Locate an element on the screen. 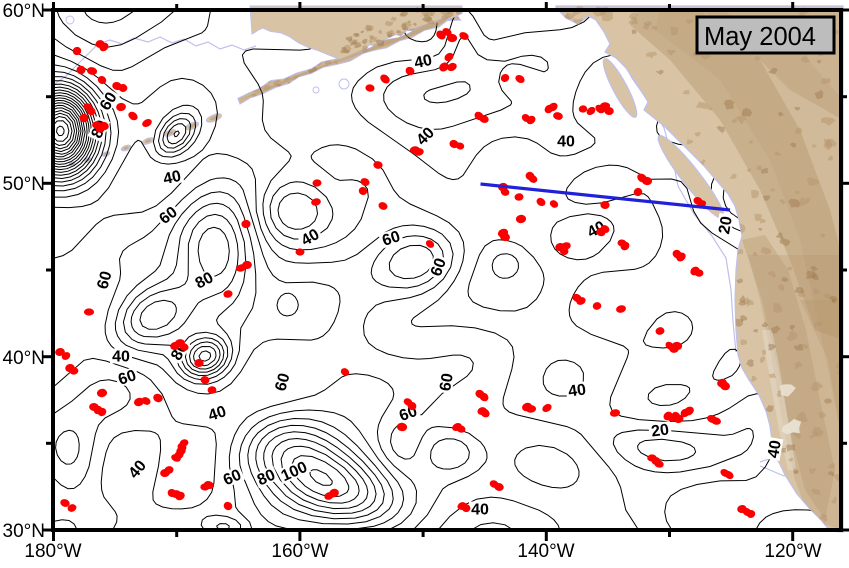 The width and height of the screenshot is (849, 568). svg-text: 140°W is located at coordinates (545, 551).